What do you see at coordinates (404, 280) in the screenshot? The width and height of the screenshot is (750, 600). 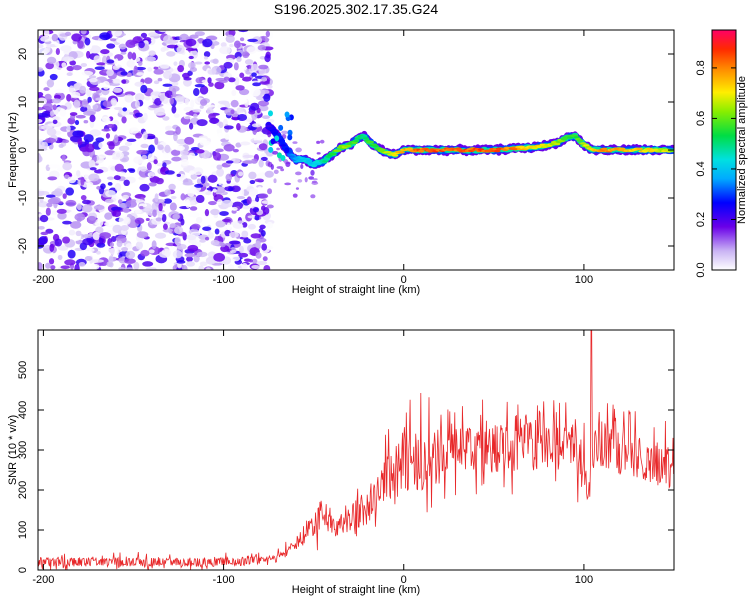 I see `x-tick-label: 0` at bounding box center [404, 280].